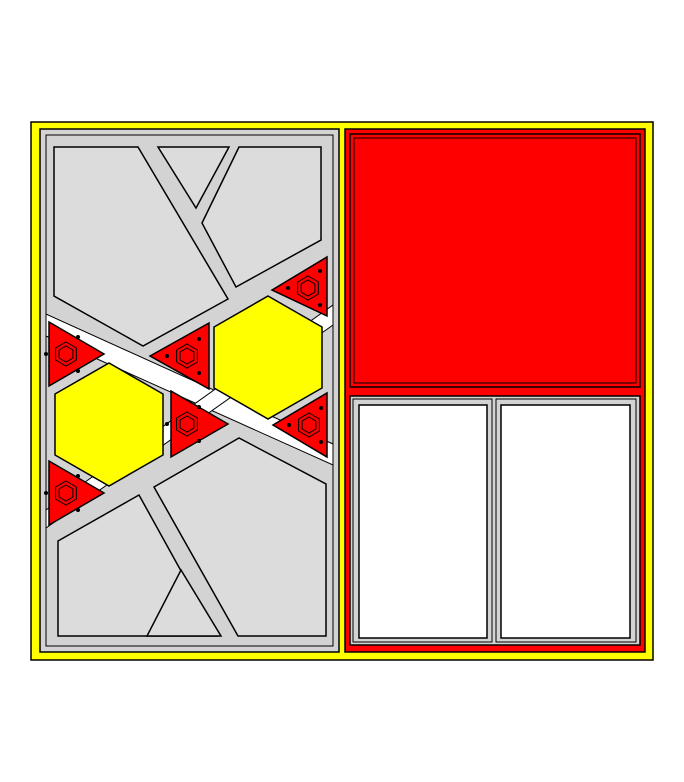  I want to click on small-hexagon-2-inner, so click(187, 356).